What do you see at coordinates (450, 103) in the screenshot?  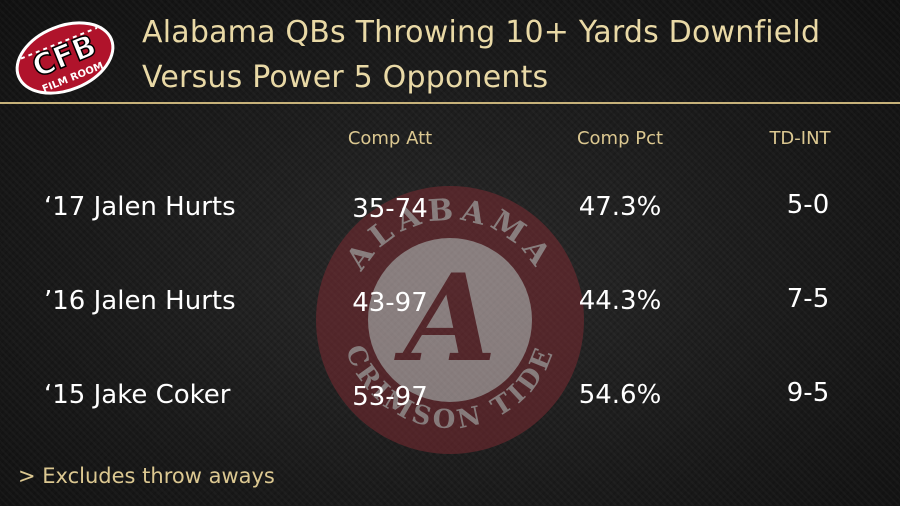 I see `title-divider` at bounding box center [450, 103].